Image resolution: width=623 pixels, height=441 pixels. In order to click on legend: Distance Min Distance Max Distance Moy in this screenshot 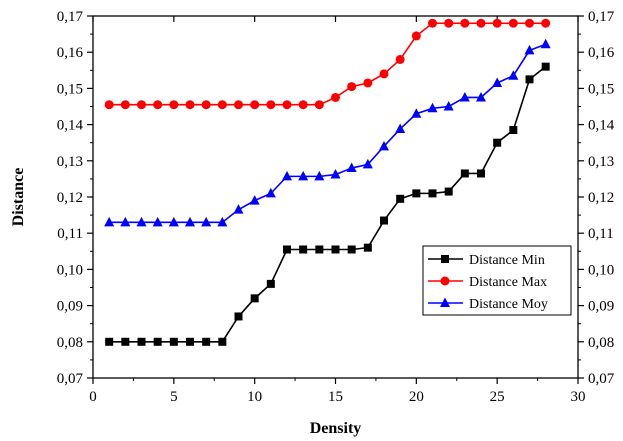, I will do `click(497, 280)`.